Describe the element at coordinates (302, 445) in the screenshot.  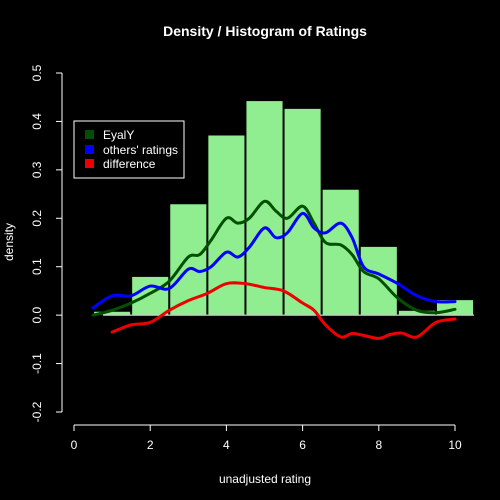
I see `x-tick-label-3: 6` at that location.